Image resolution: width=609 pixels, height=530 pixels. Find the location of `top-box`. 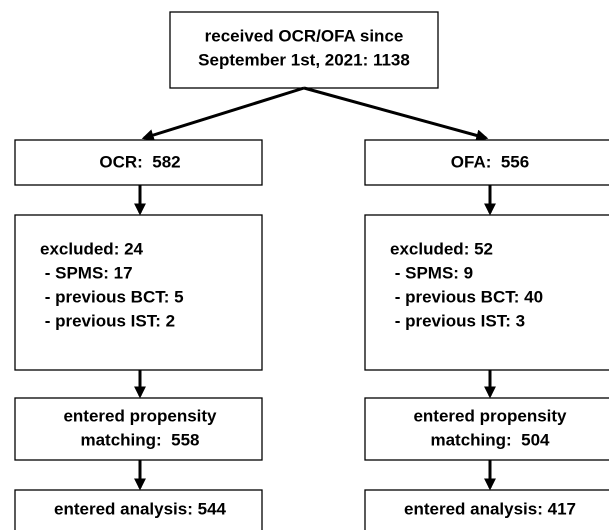

top-box is located at coordinates (304, 50).